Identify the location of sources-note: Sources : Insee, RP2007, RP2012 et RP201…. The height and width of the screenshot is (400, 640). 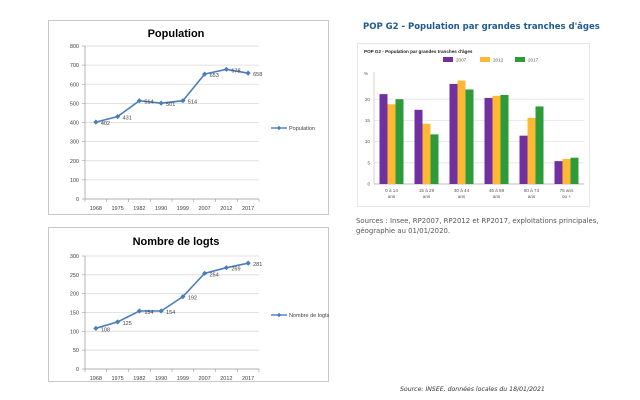
(477, 226).